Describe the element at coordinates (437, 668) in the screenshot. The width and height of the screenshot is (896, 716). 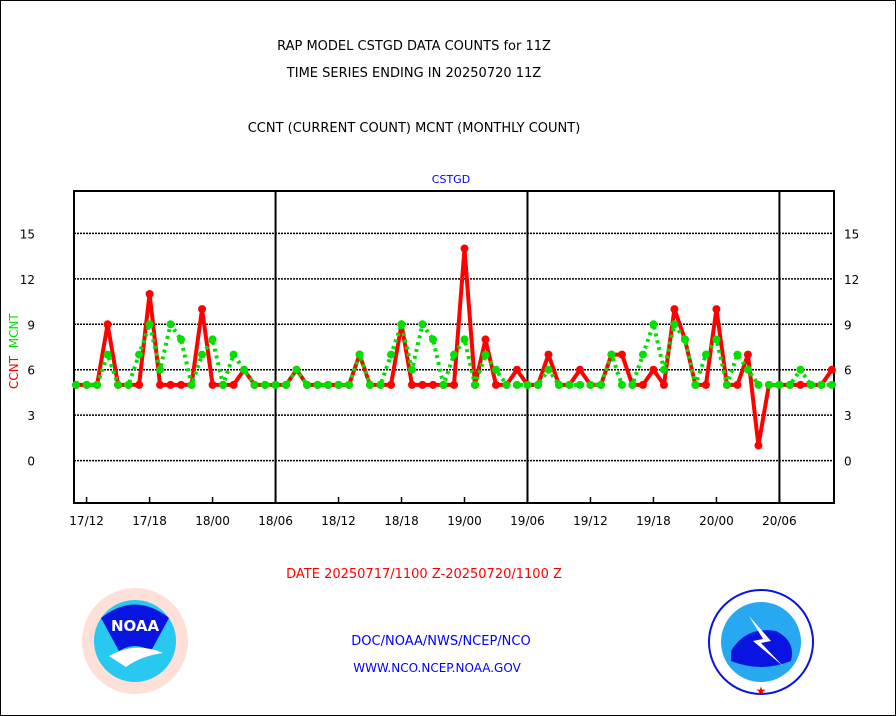
I see `website-link: WWW.NCO.NCEP.NOAA.GOV` at that location.